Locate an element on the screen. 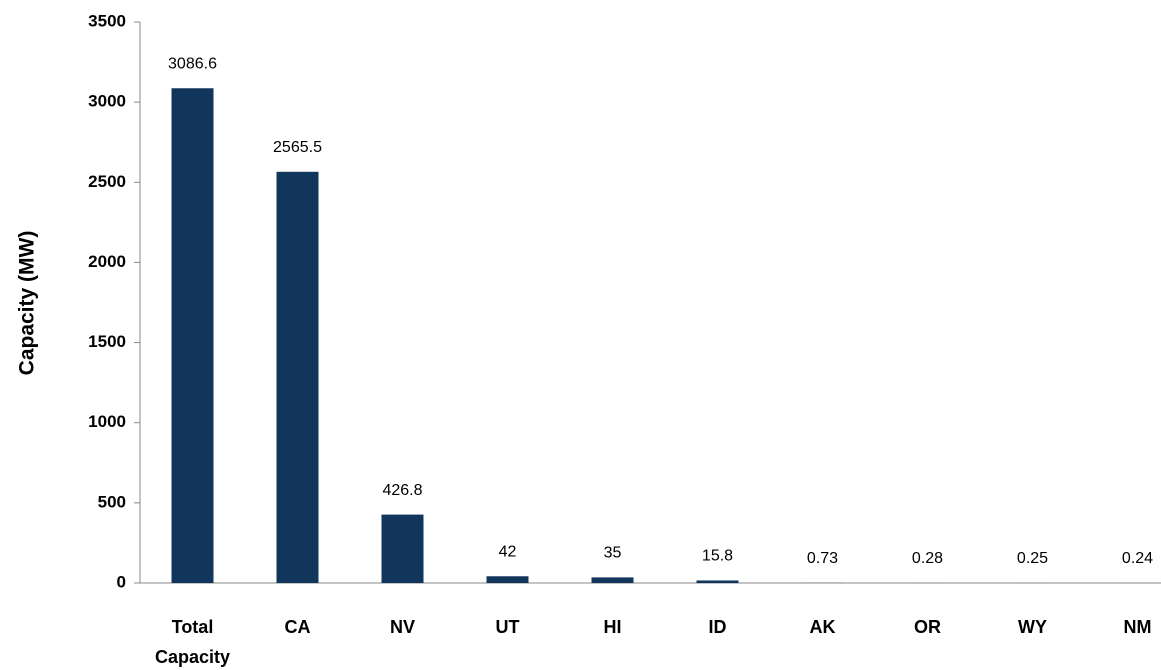 The width and height of the screenshot is (1161, 670). value-label: 2565.5 is located at coordinates (297, 147).